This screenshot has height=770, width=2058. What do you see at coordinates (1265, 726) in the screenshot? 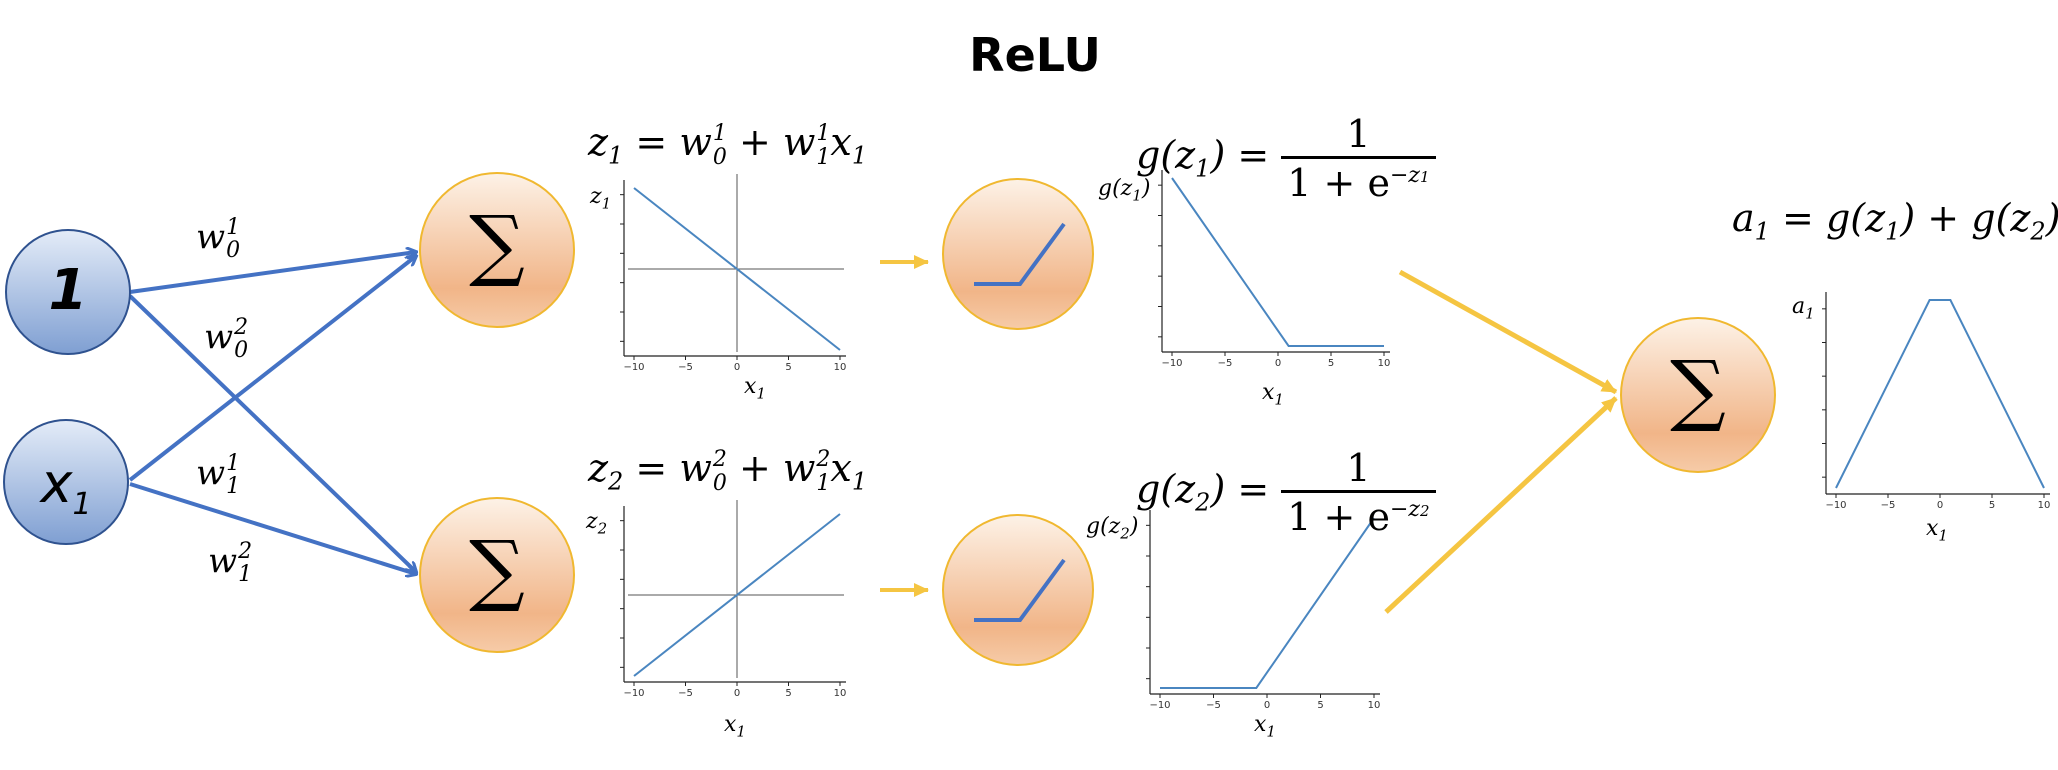
I see `plot-g2-xlabel: x1` at bounding box center [1265, 726].